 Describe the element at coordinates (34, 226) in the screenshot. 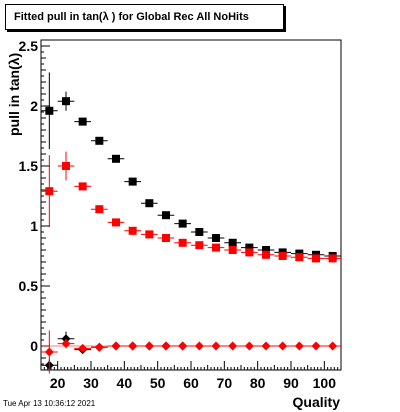

I see `y-tick-label: 1` at that location.